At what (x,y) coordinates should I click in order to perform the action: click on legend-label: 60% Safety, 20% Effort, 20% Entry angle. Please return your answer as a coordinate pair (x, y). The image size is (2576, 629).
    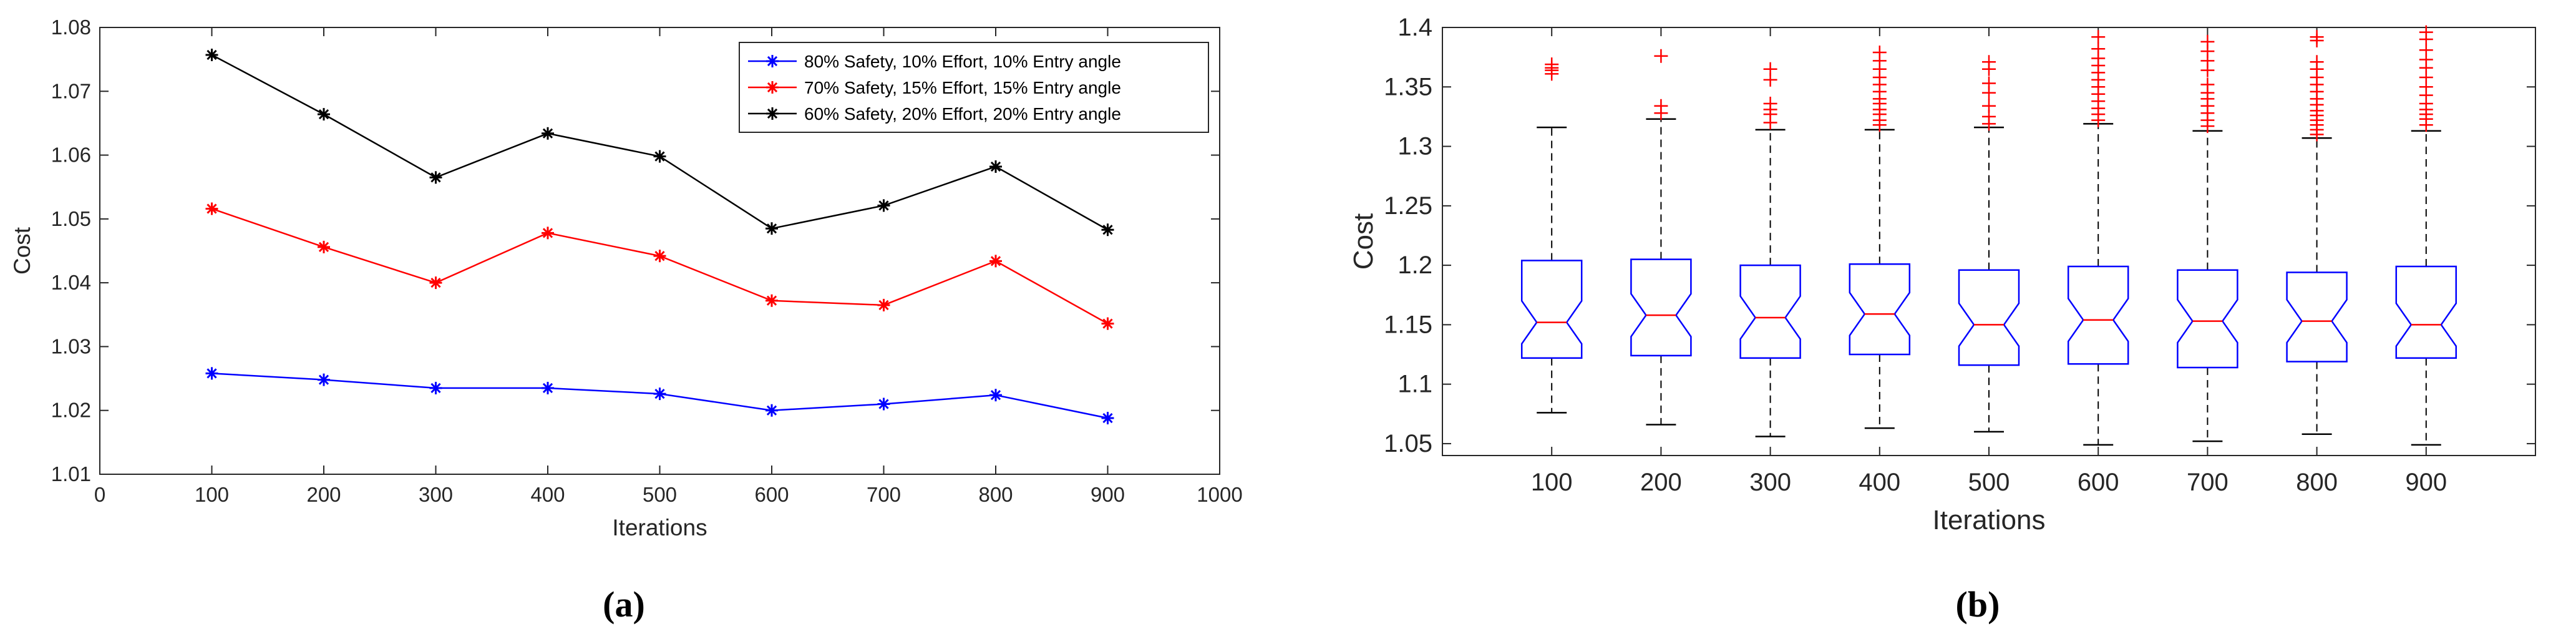
    Looking at the image, I should click on (963, 114).